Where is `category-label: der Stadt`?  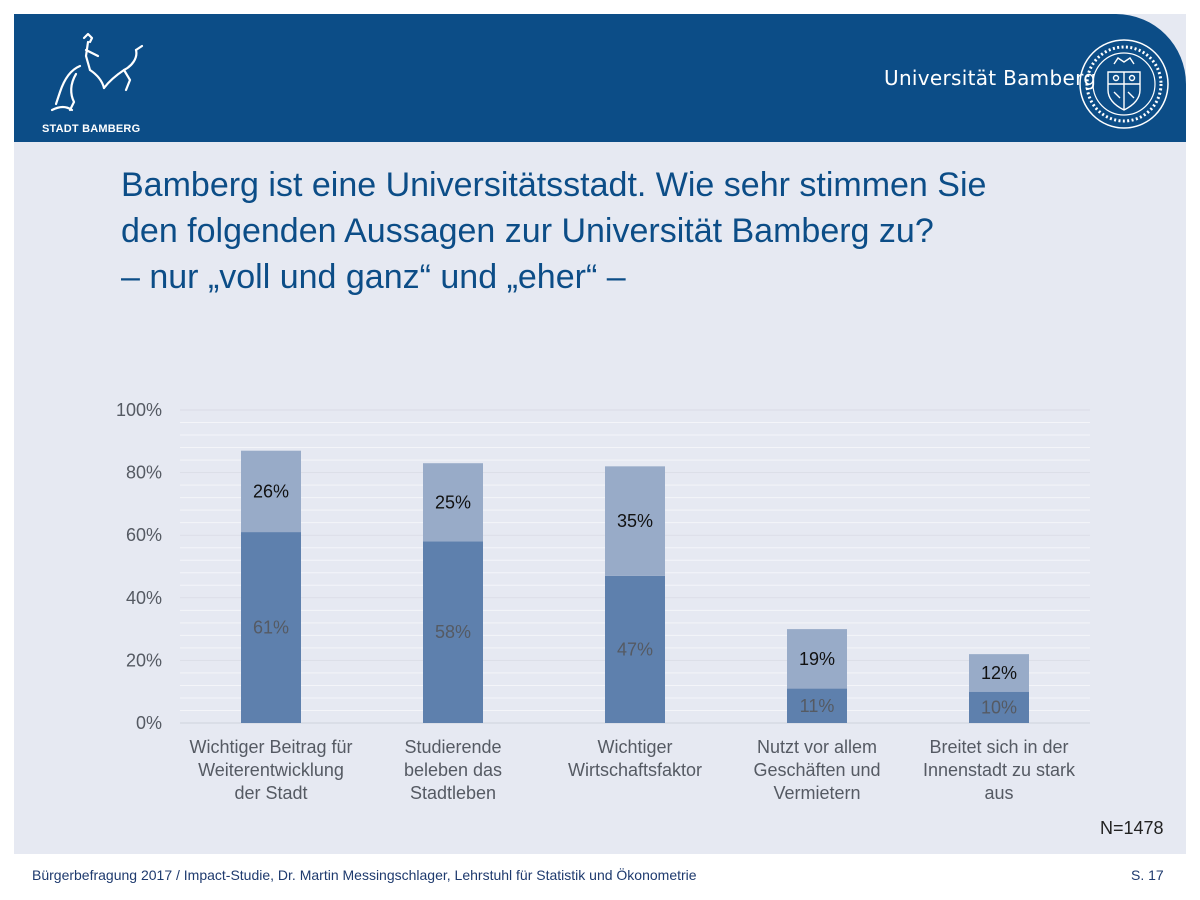
category-label: der Stadt is located at coordinates (270, 793).